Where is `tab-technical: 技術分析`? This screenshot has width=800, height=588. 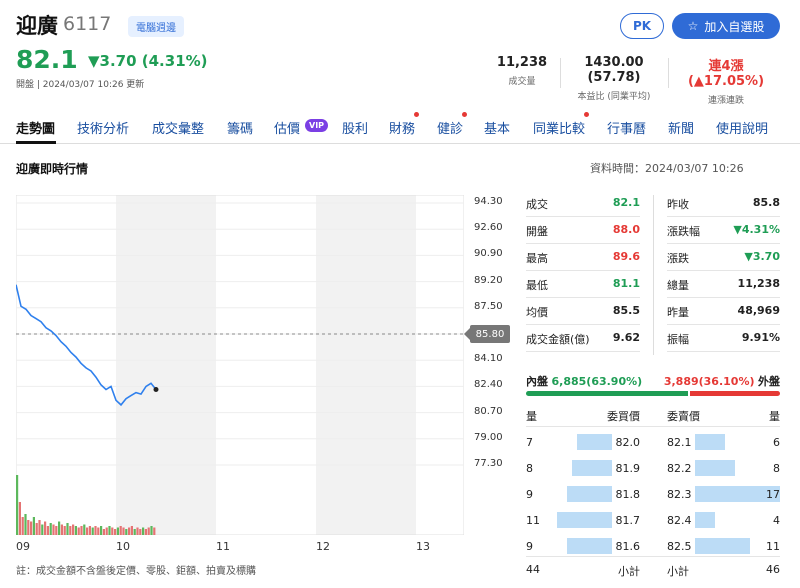 tab-technical: 技術分析 is located at coordinates (103, 129).